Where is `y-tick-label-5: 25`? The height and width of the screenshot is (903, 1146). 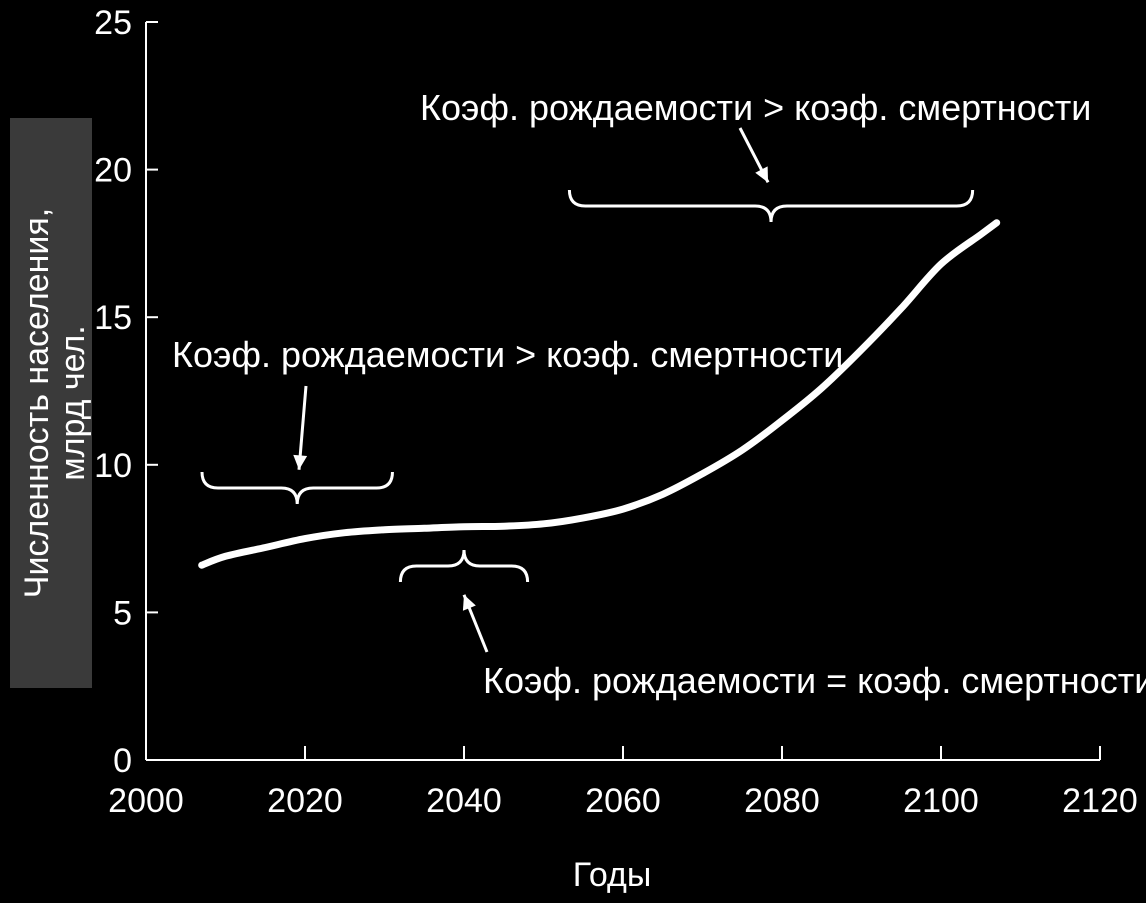
y-tick-label-5: 25 is located at coordinates (113, 23).